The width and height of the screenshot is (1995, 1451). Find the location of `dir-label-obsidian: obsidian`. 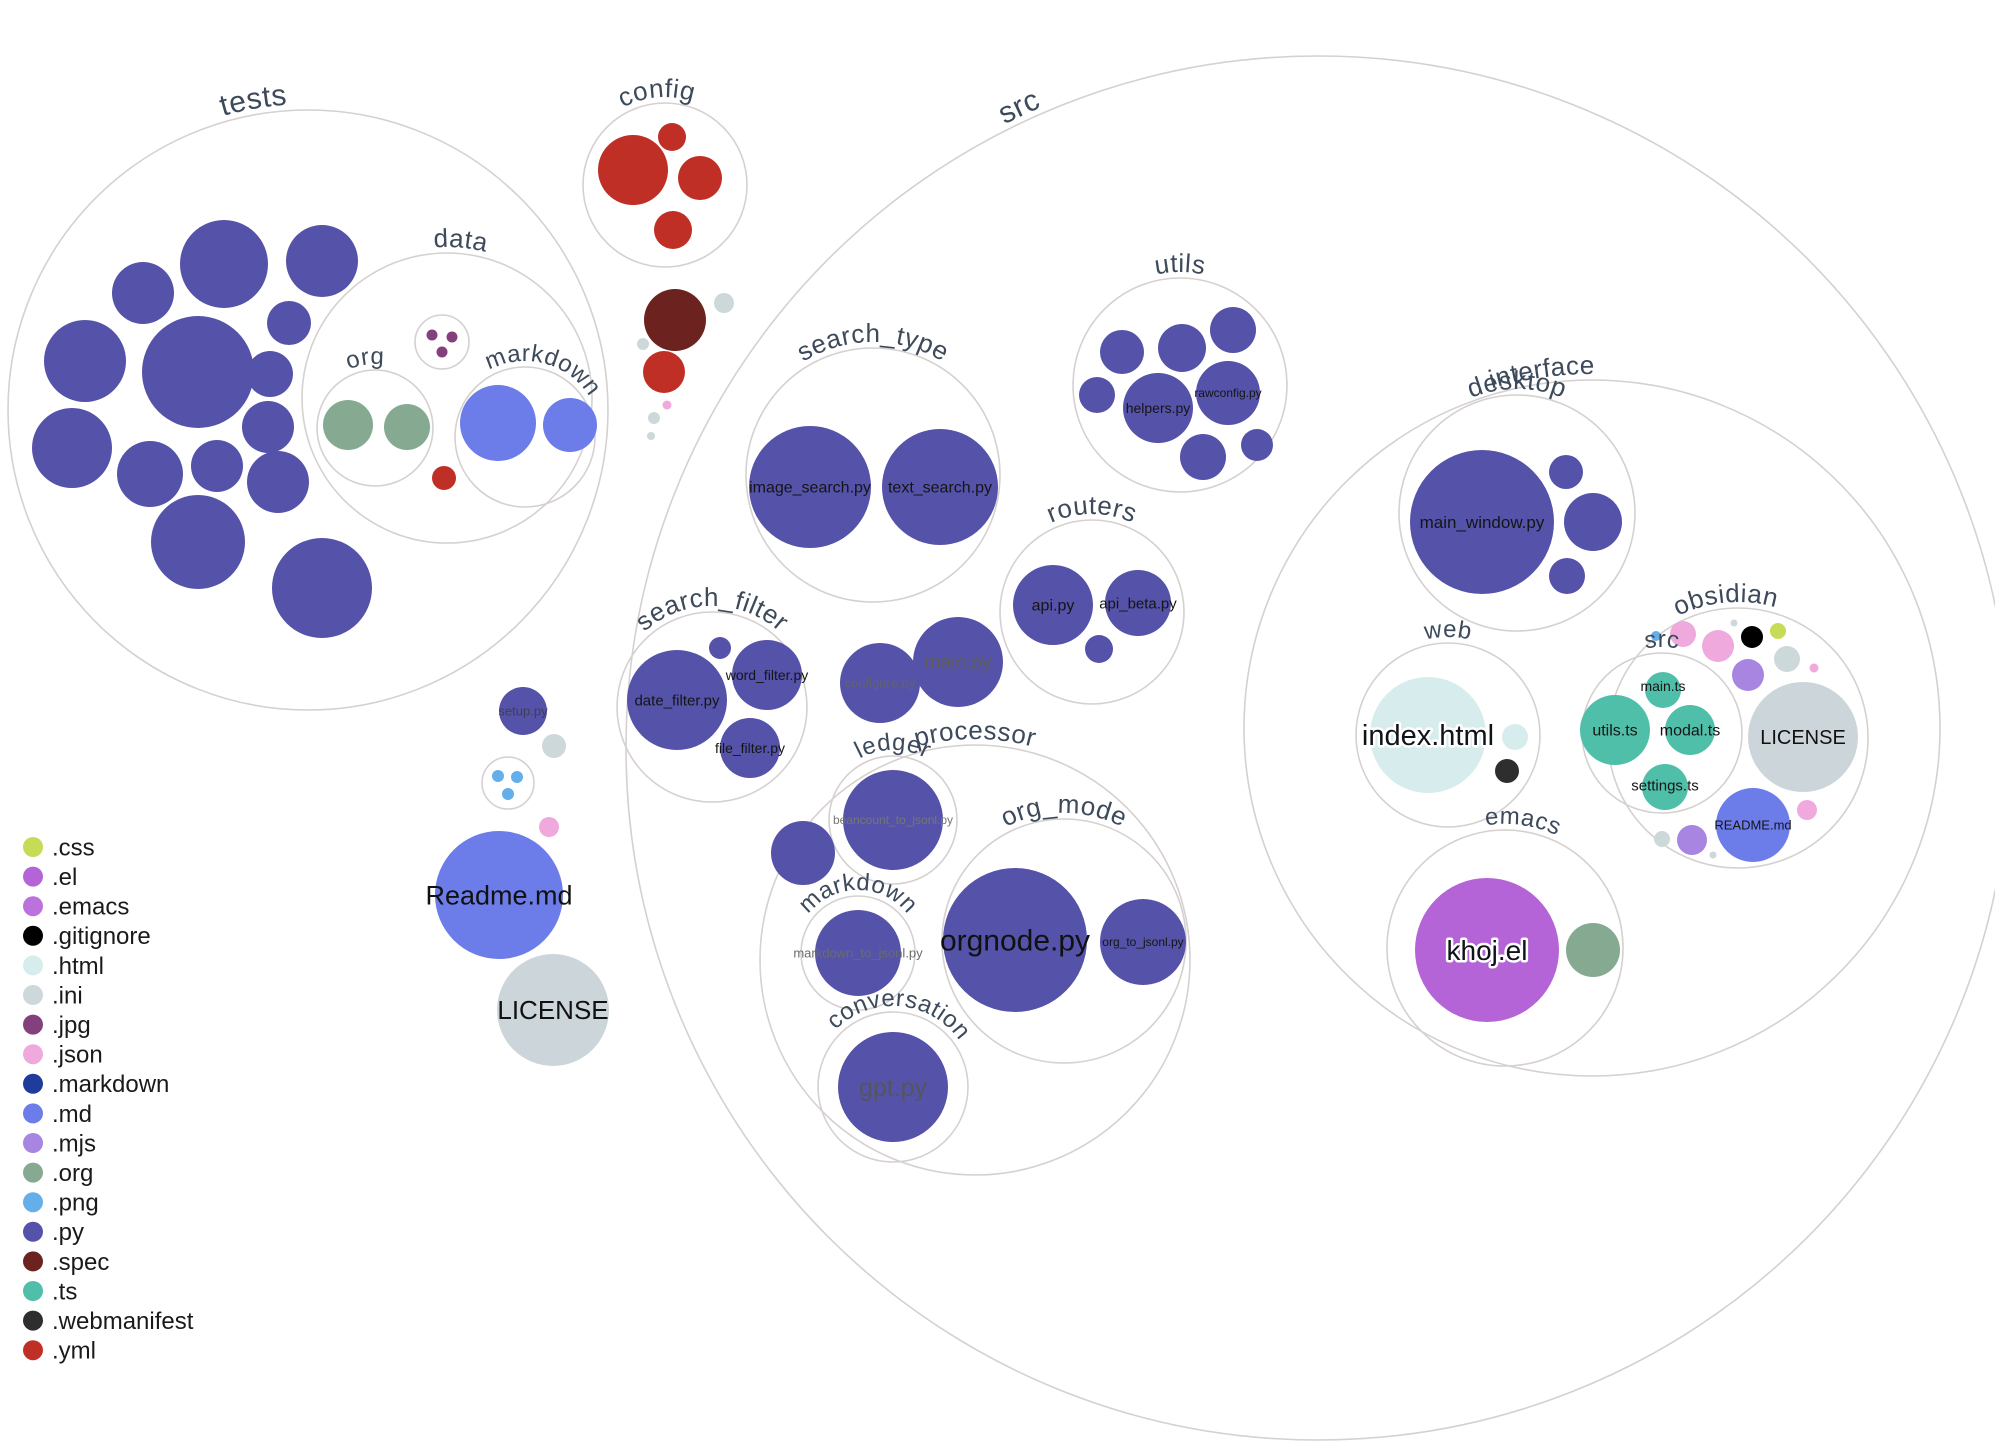

dir-label-obsidian: obsidian is located at coordinates (1724, 600).